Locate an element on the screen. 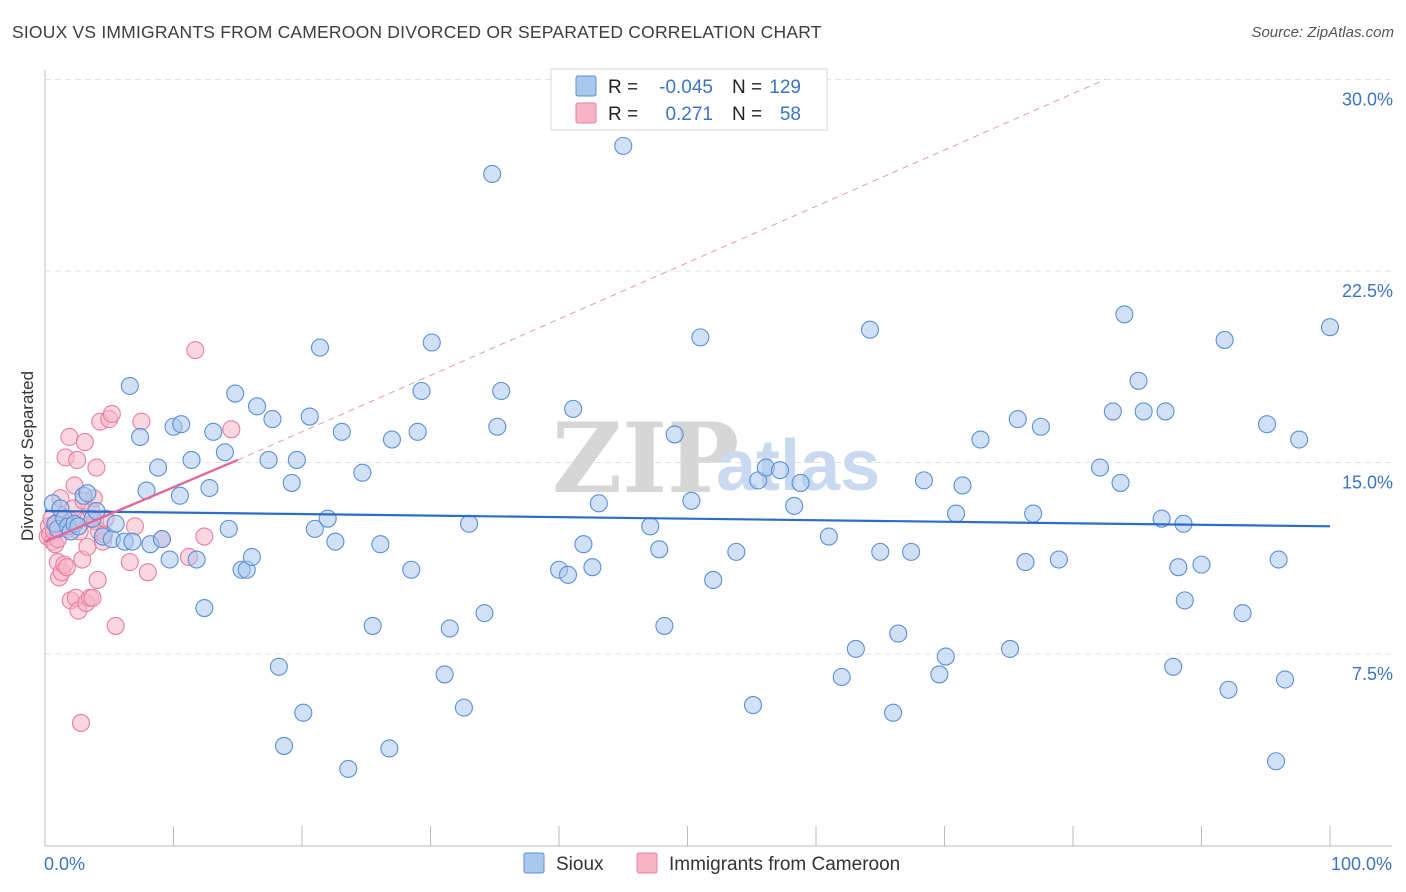 The height and width of the screenshot is (892, 1406). series-legend: Sioux Immigrants from Cameroon is located at coordinates (711, 863).